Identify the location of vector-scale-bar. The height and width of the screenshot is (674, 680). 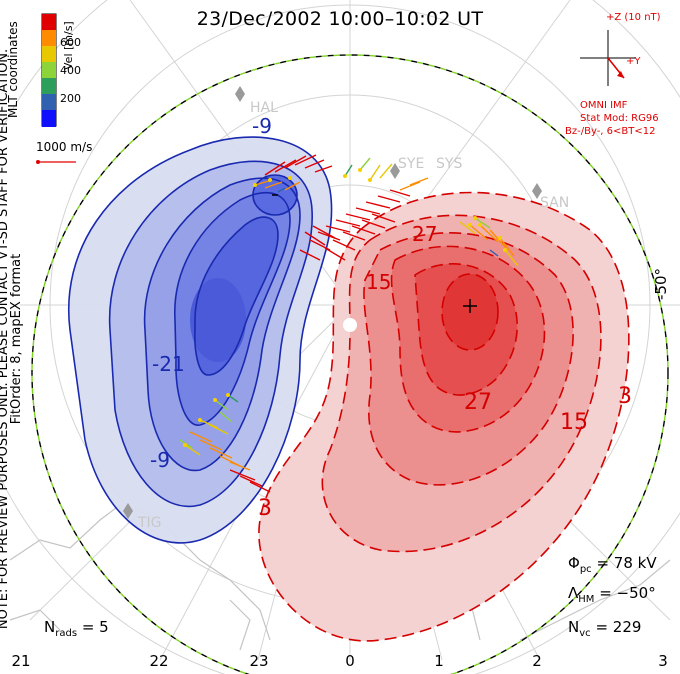
(56, 162).